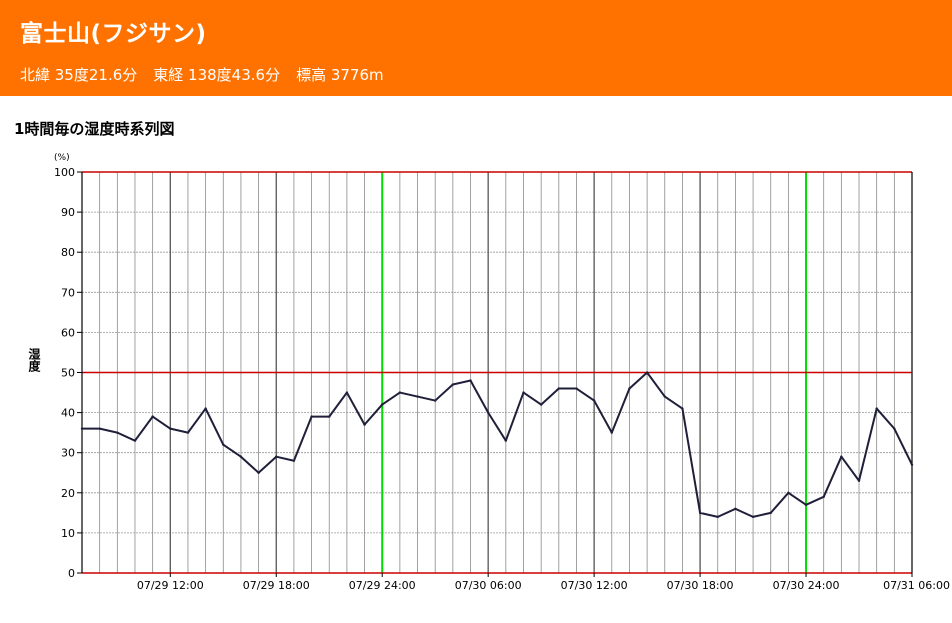 This screenshot has width=952, height=623. What do you see at coordinates (79, 75) in the screenshot?
I see `latitude-text: 北緯 35度21.6分` at bounding box center [79, 75].